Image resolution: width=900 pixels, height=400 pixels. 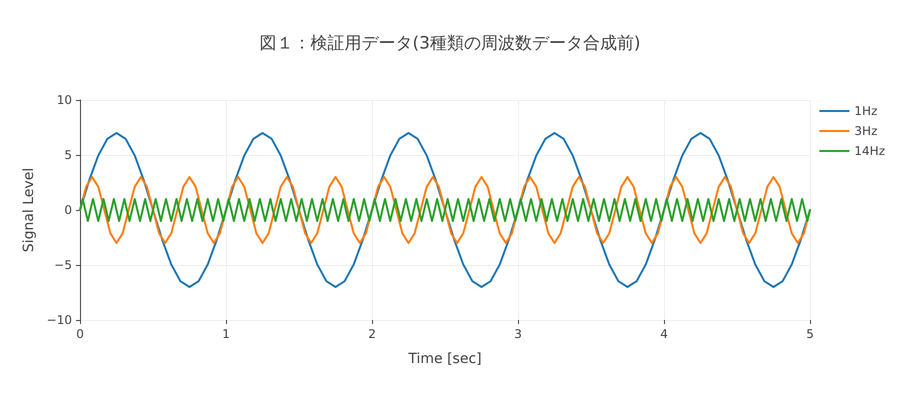 What do you see at coordinates (80, 334) in the screenshot?
I see `x-tick-label: 0` at bounding box center [80, 334].